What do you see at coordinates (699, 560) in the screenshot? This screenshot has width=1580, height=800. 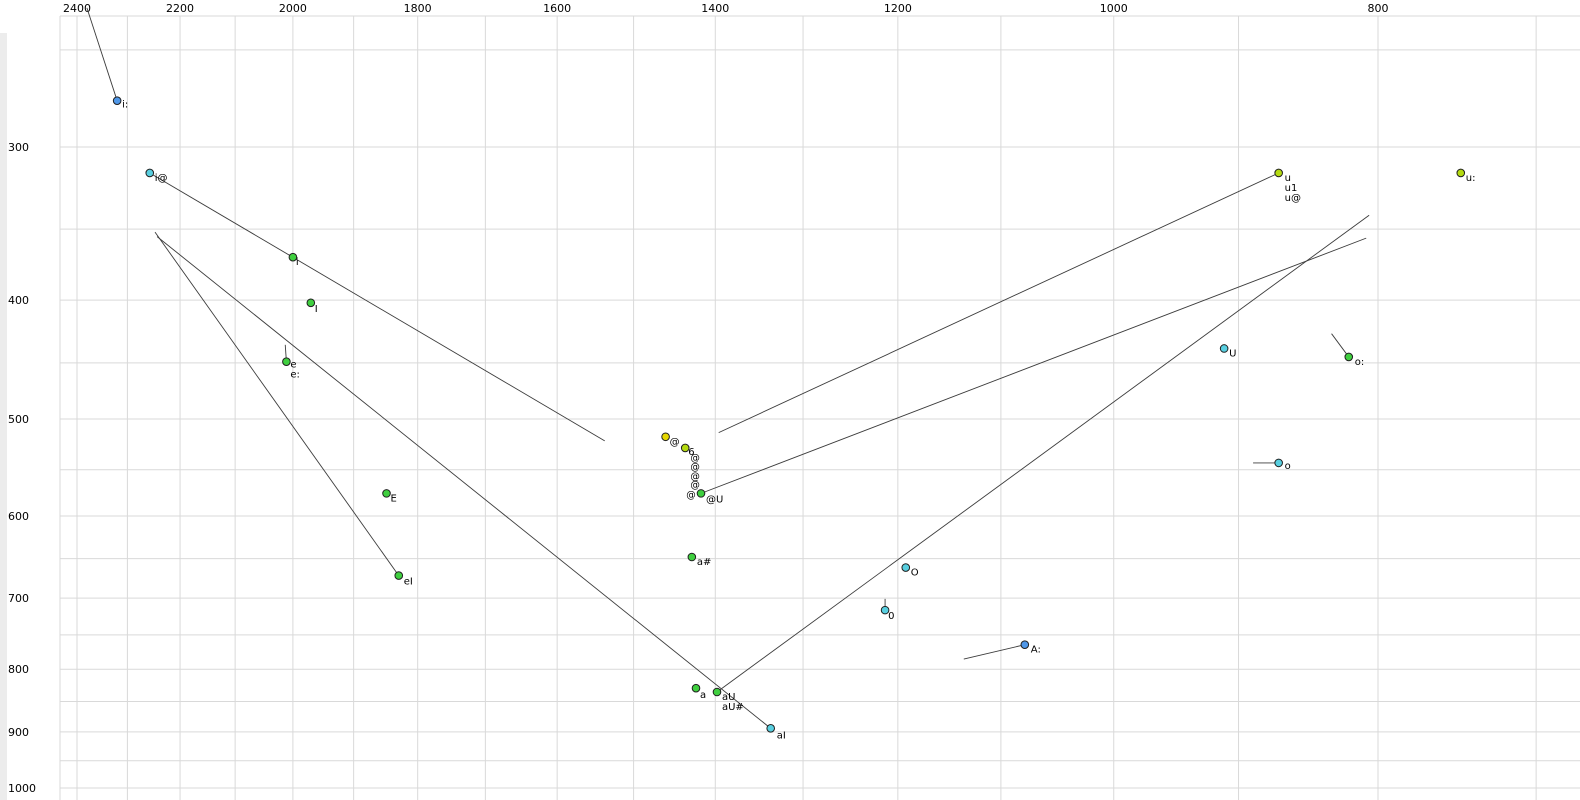 I see `vowel-point-ahash: a#` at bounding box center [699, 560].